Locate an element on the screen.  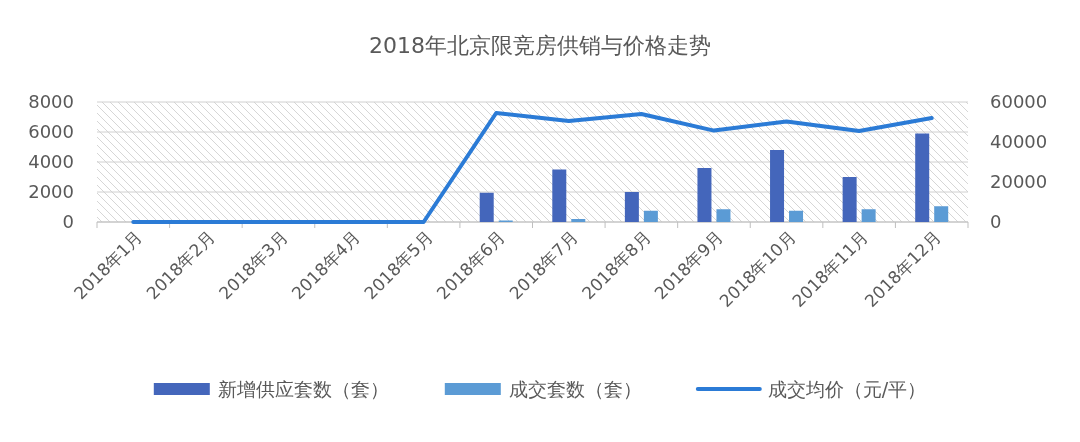
y-tick-label: 2000 is located at coordinates (51, 192).